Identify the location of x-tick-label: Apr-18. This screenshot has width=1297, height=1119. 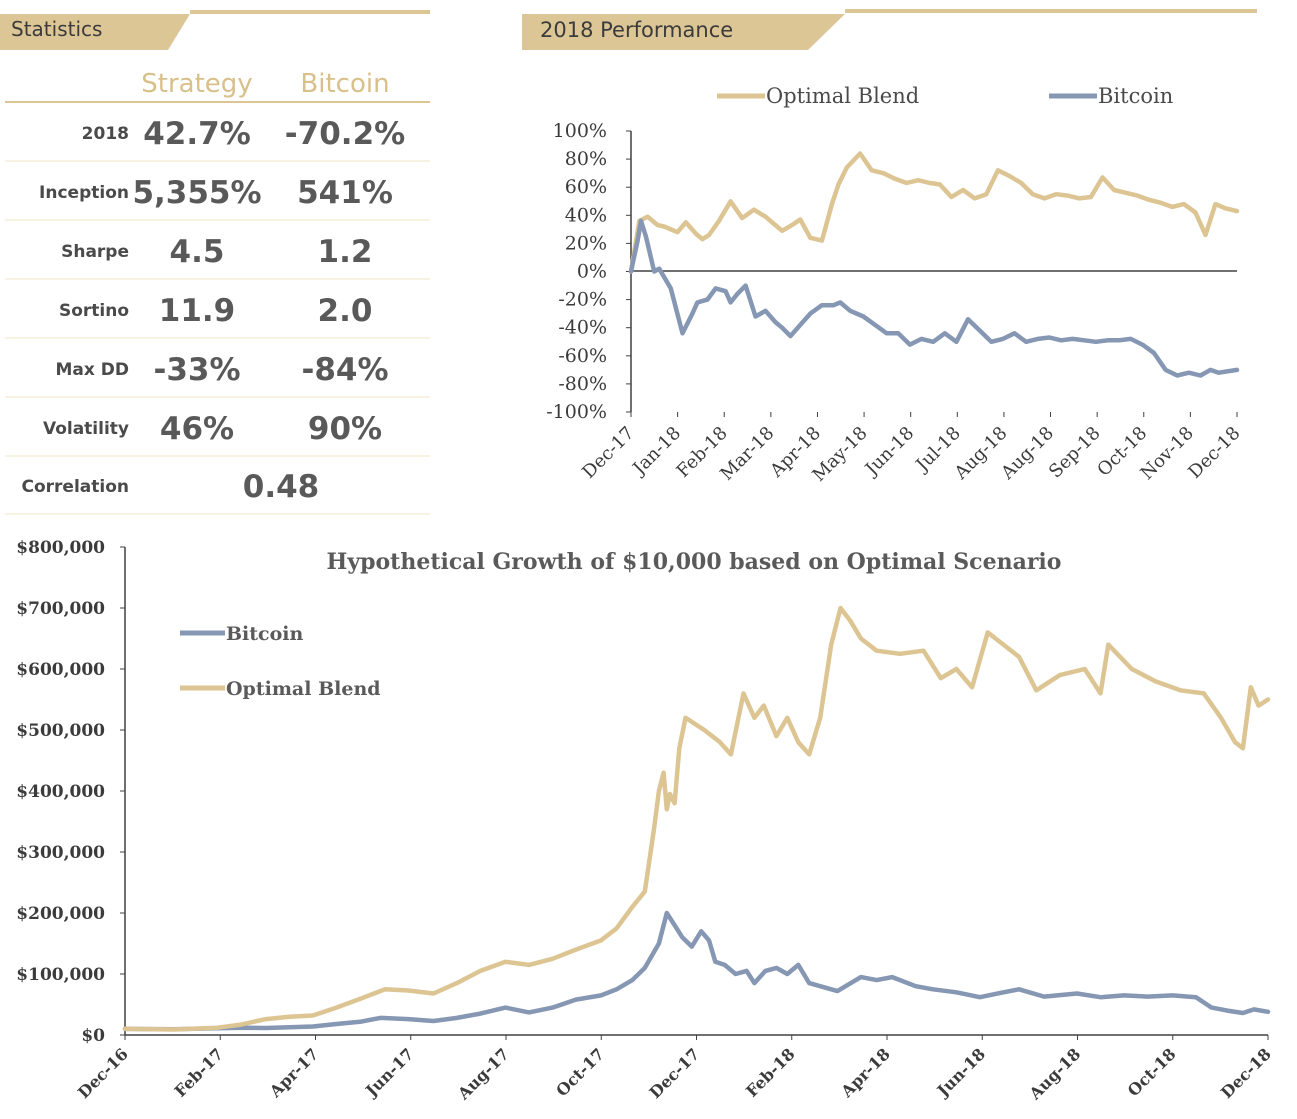
(865, 1072).